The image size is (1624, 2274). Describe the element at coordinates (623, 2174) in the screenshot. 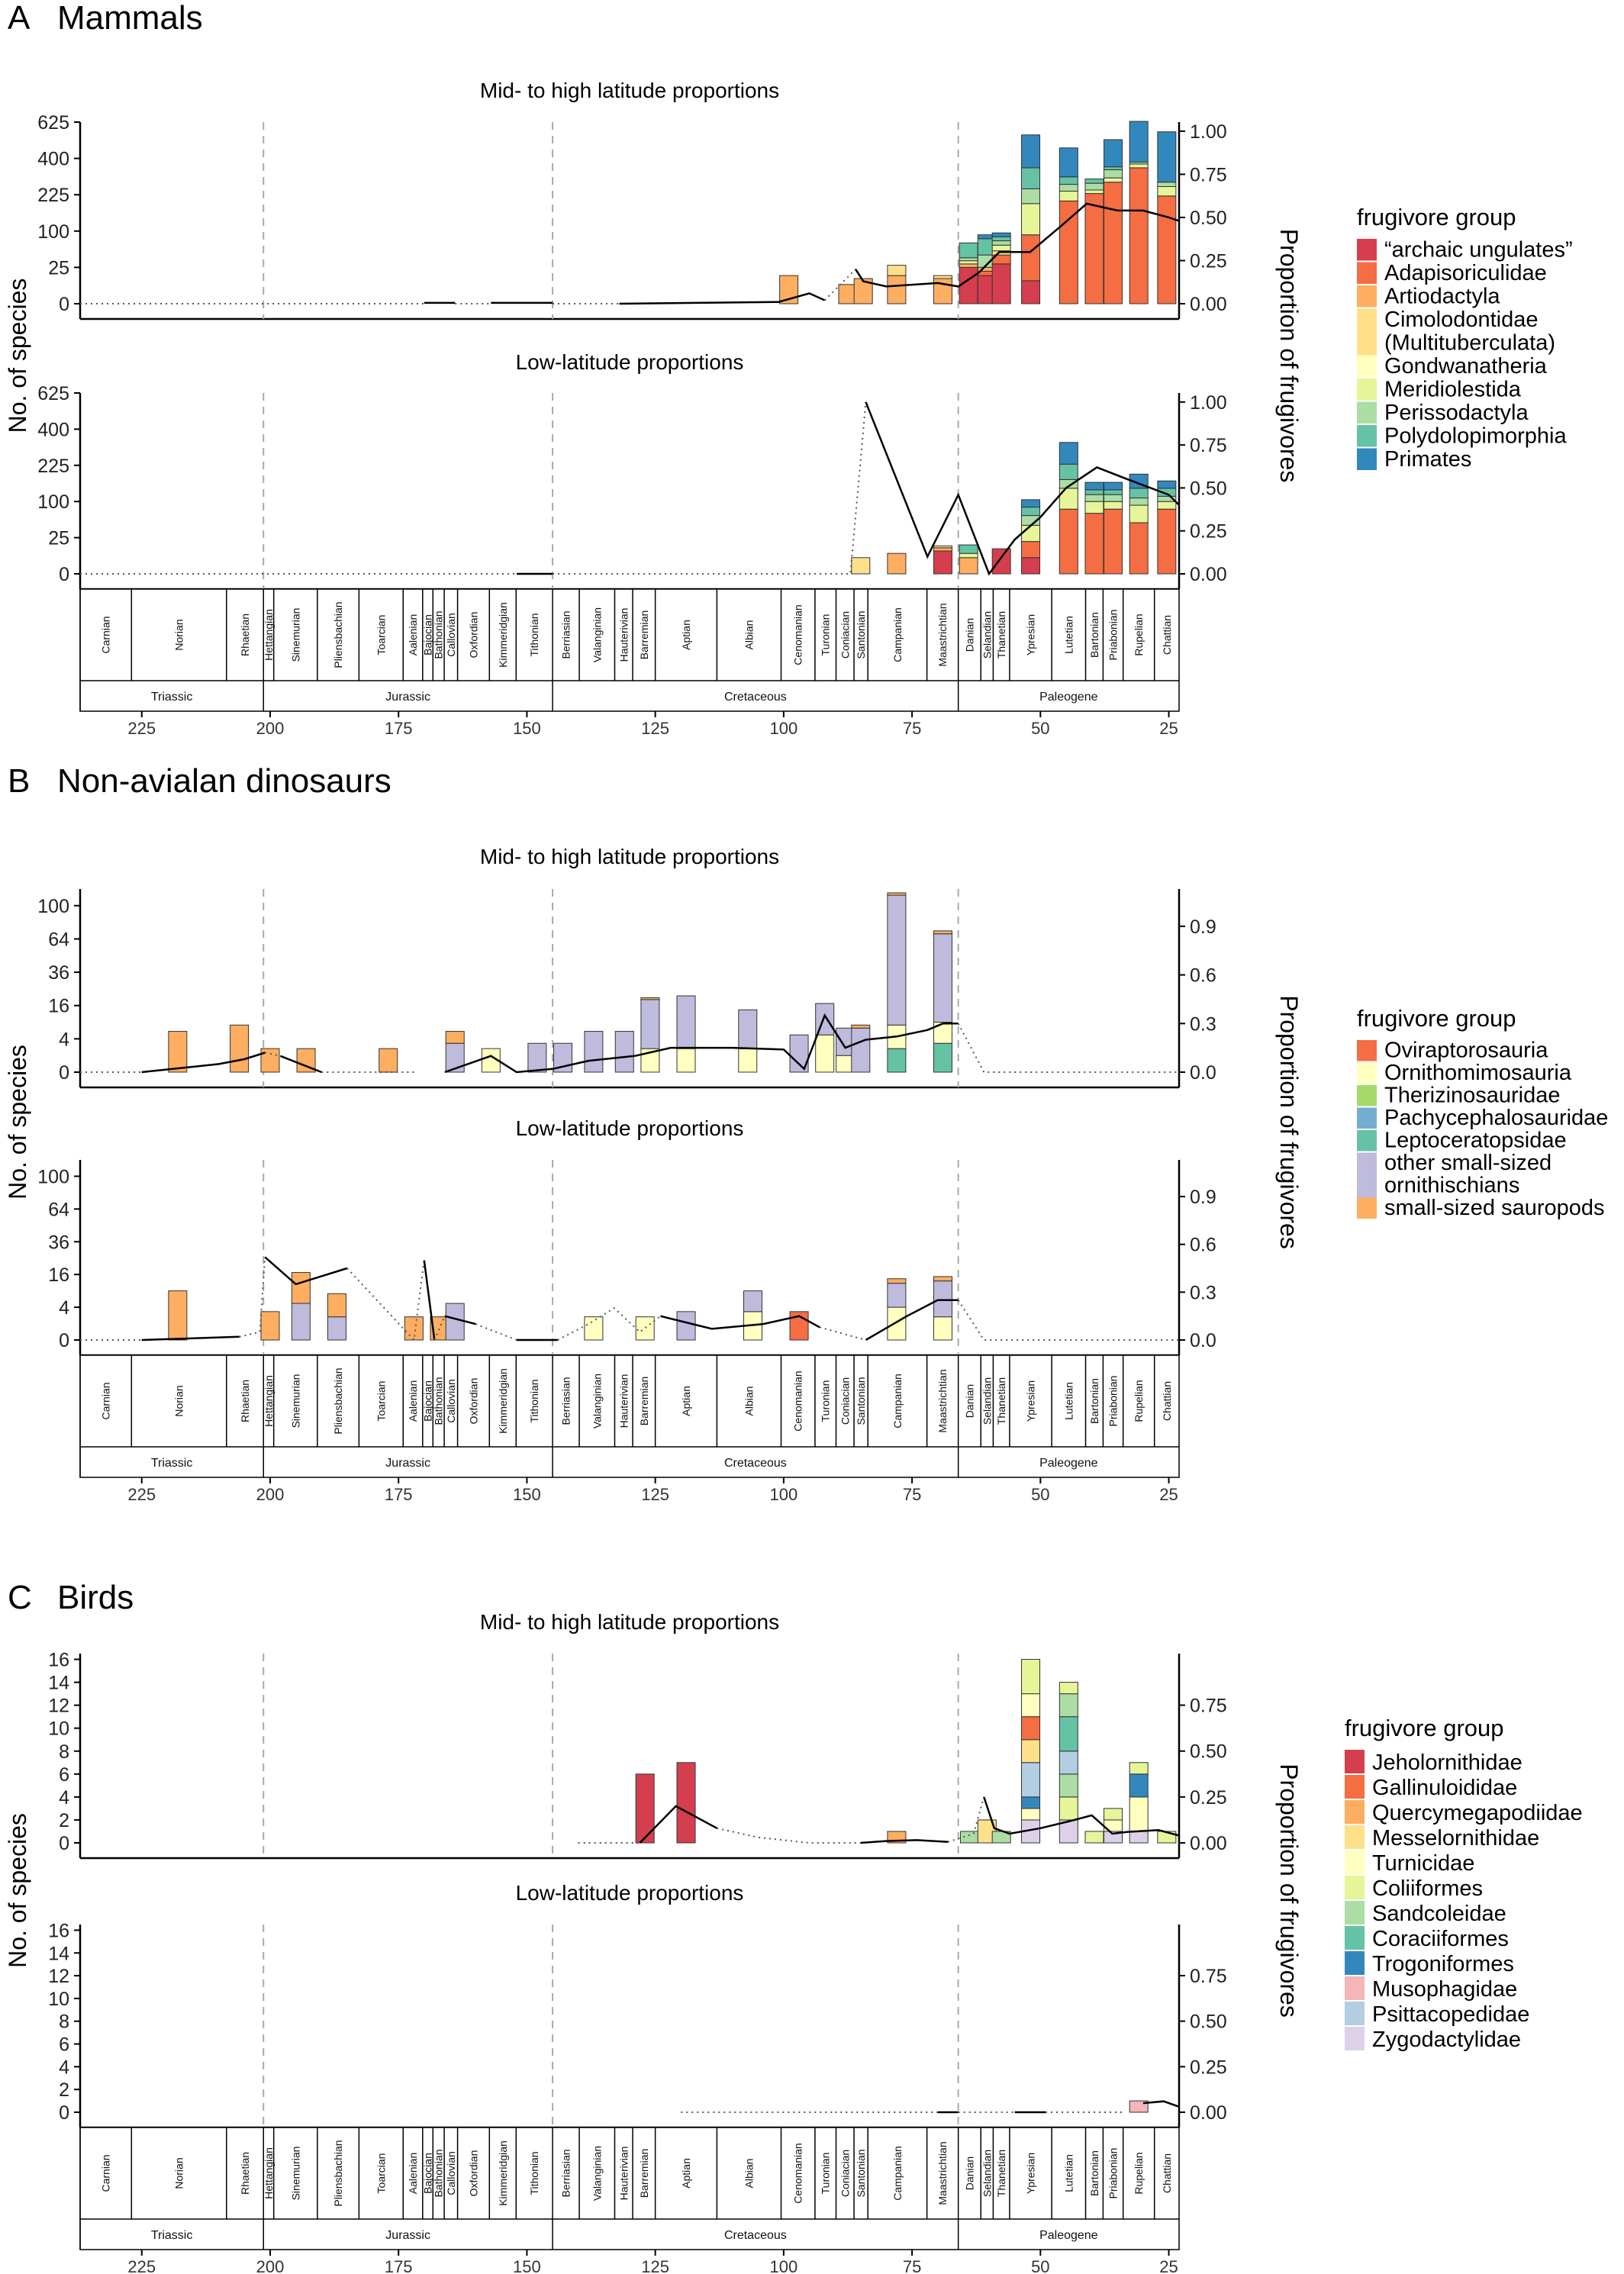

I see `stage-label: Hauterivian` at that location.